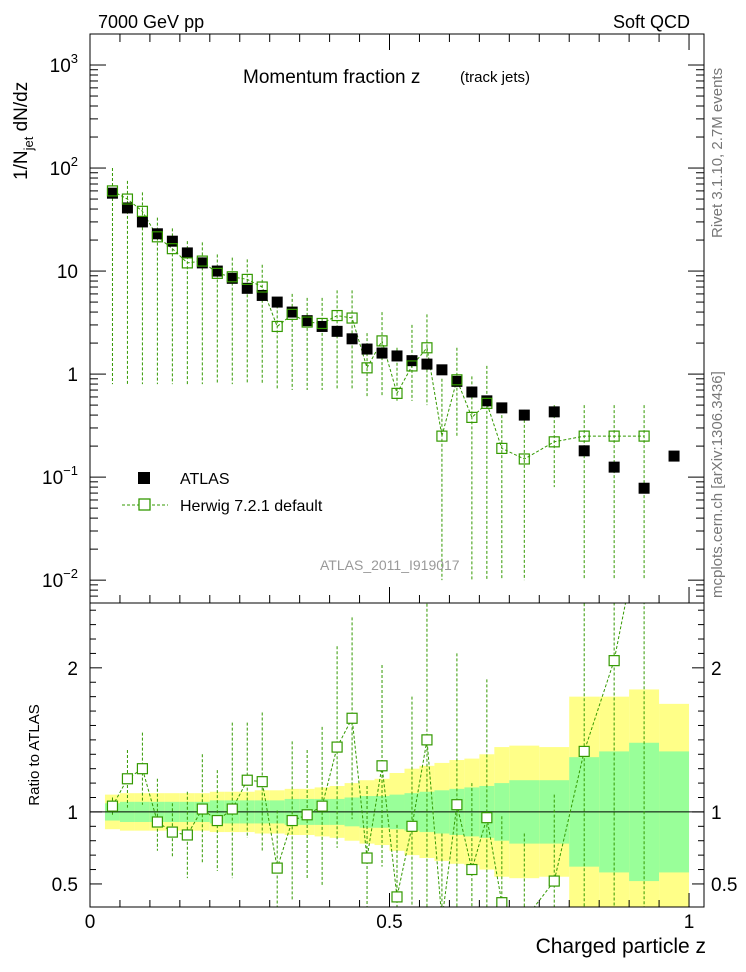  What do you see at coordinates (331, 77) in the screenshot?
I see `main-title: Momentum fraction z` at bounding box center [331, 77].